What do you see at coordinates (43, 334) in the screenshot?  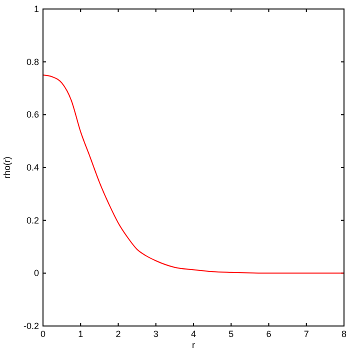 I see `x-tick-label: 0` at bounding box center [43, 334].